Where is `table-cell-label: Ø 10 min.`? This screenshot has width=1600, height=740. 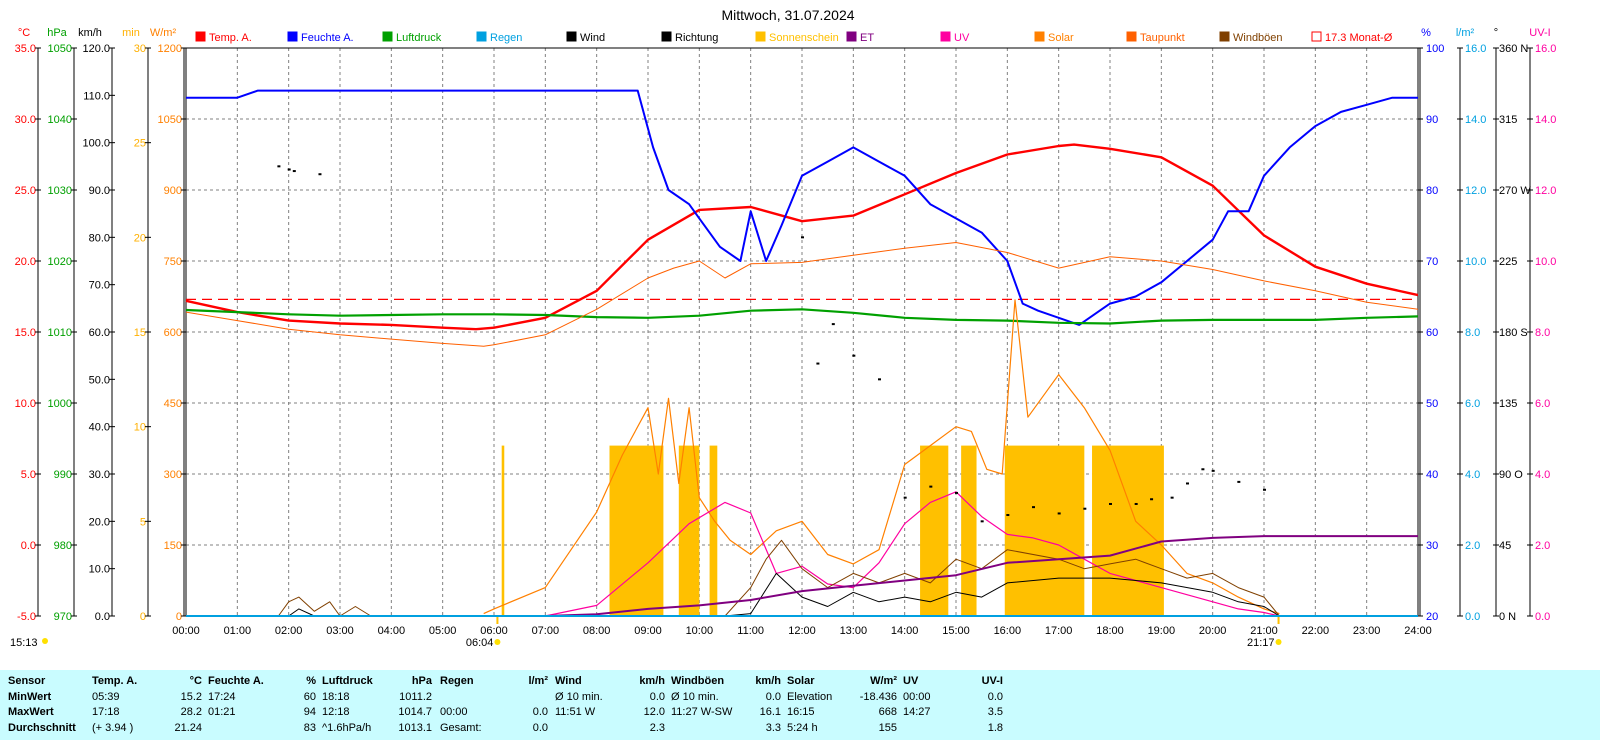 table-cell-label: Ø 10 min. is located at coordinates (695, 696).